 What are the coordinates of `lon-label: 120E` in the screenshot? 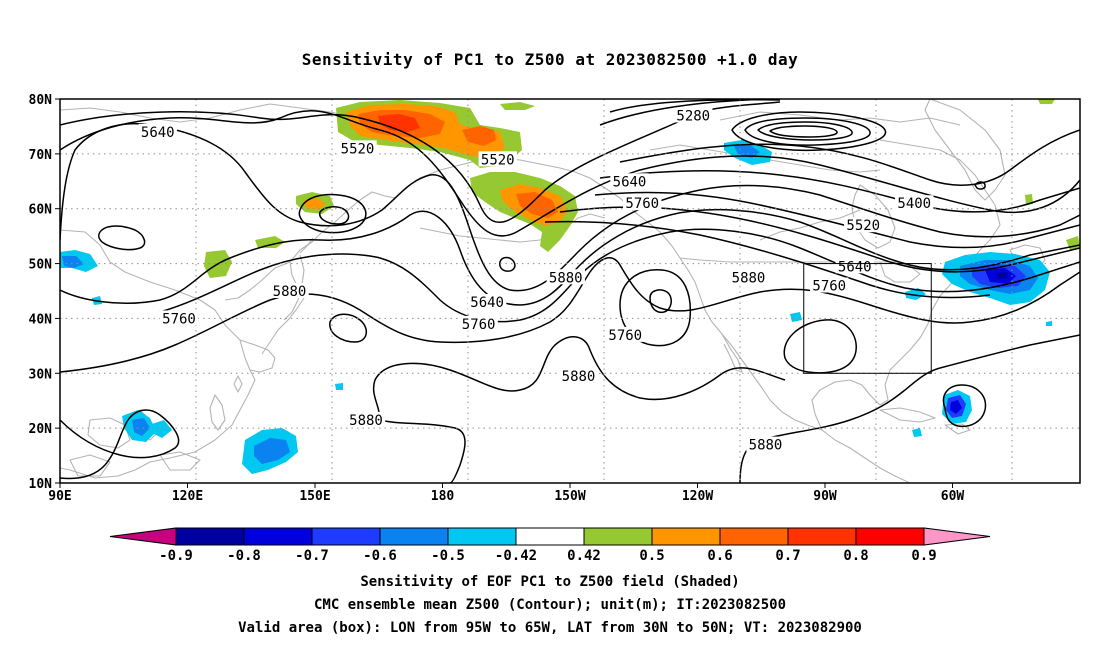 It's located at (187, 496).